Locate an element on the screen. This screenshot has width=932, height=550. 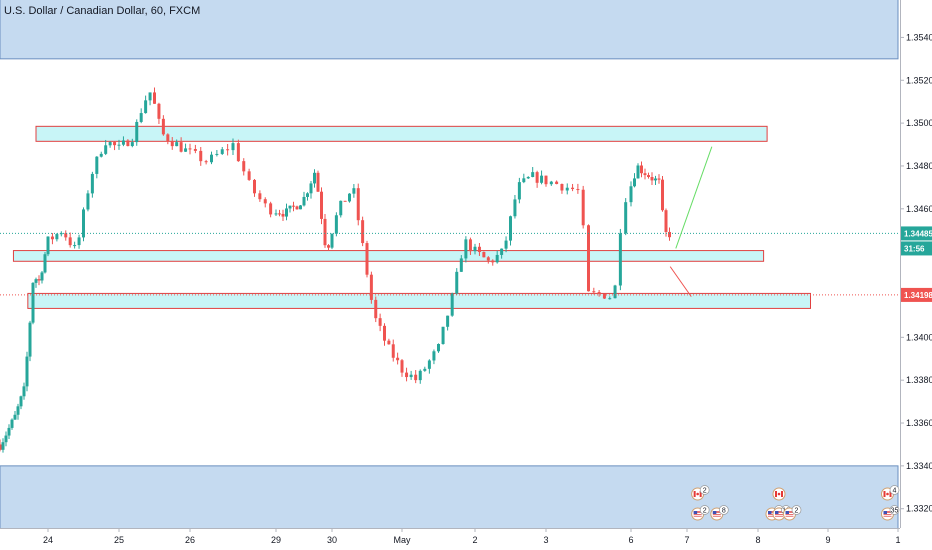
y-tick-label: 1.35400 is located at coordinates (919, 37).